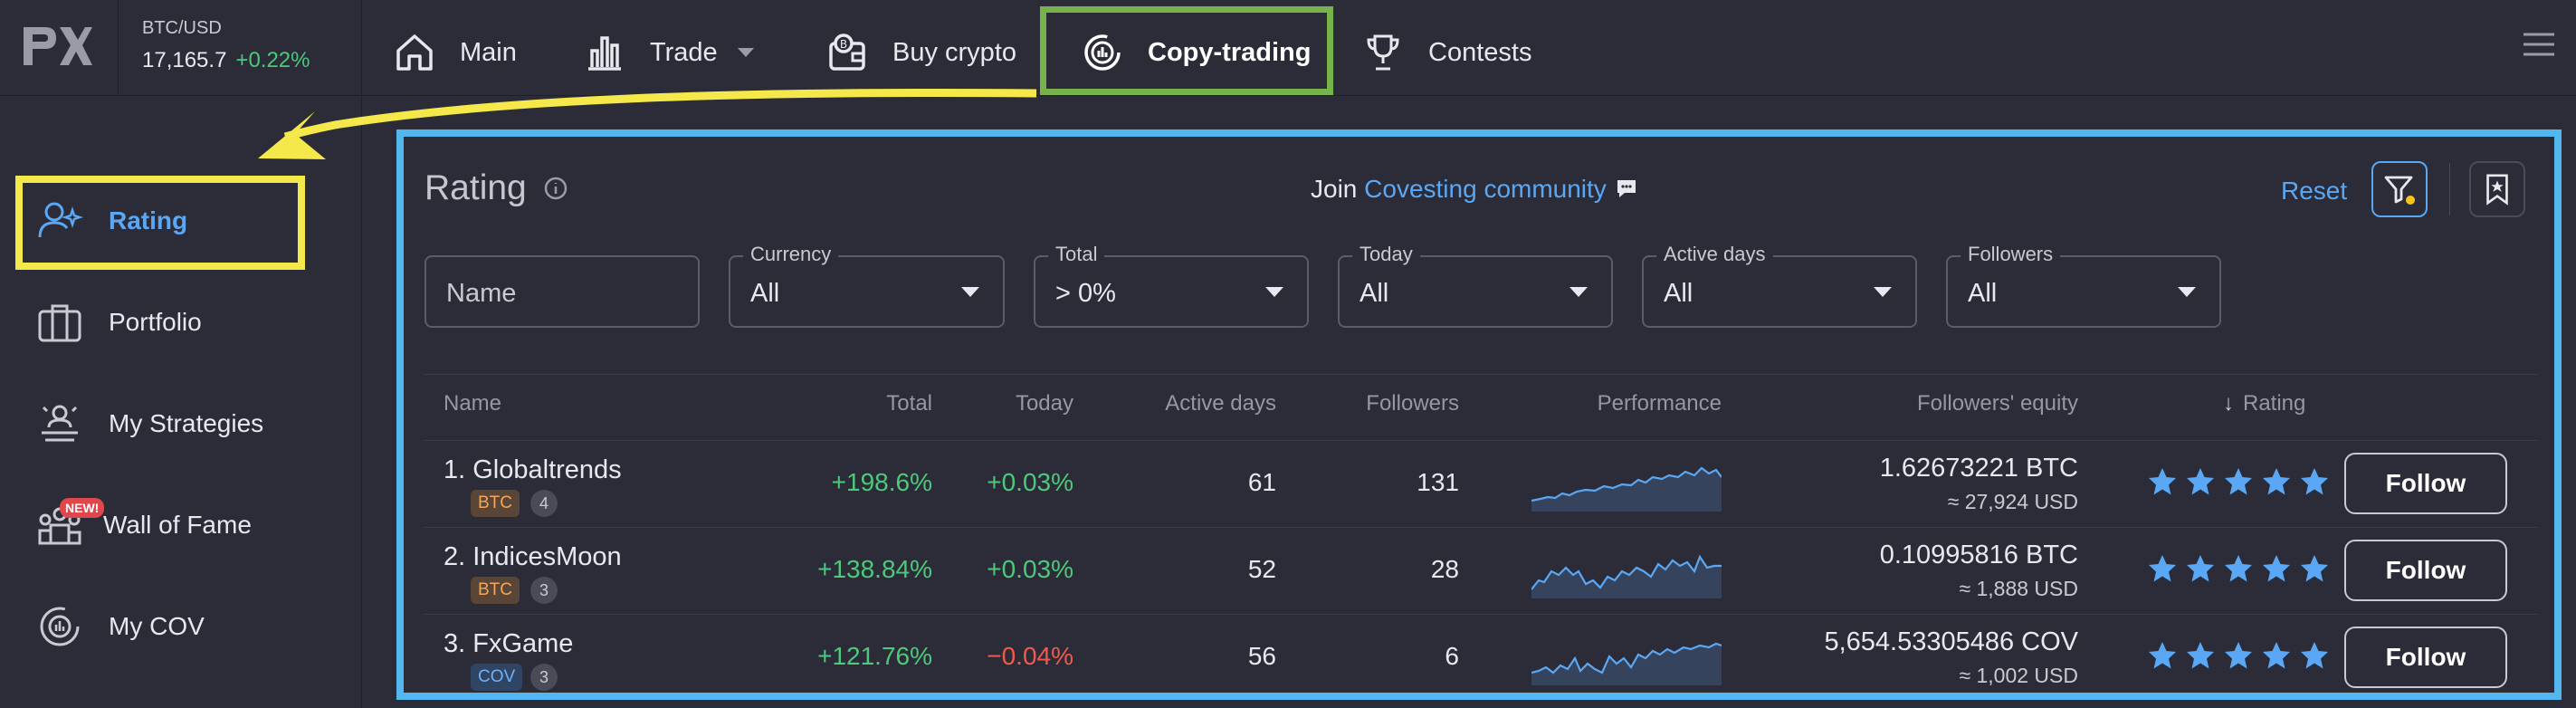 The width and height of the screenshot is (2576, 708). Describe the element at coordinates (61, 220) in the screenshot. I see `user-star-icon` at that location.